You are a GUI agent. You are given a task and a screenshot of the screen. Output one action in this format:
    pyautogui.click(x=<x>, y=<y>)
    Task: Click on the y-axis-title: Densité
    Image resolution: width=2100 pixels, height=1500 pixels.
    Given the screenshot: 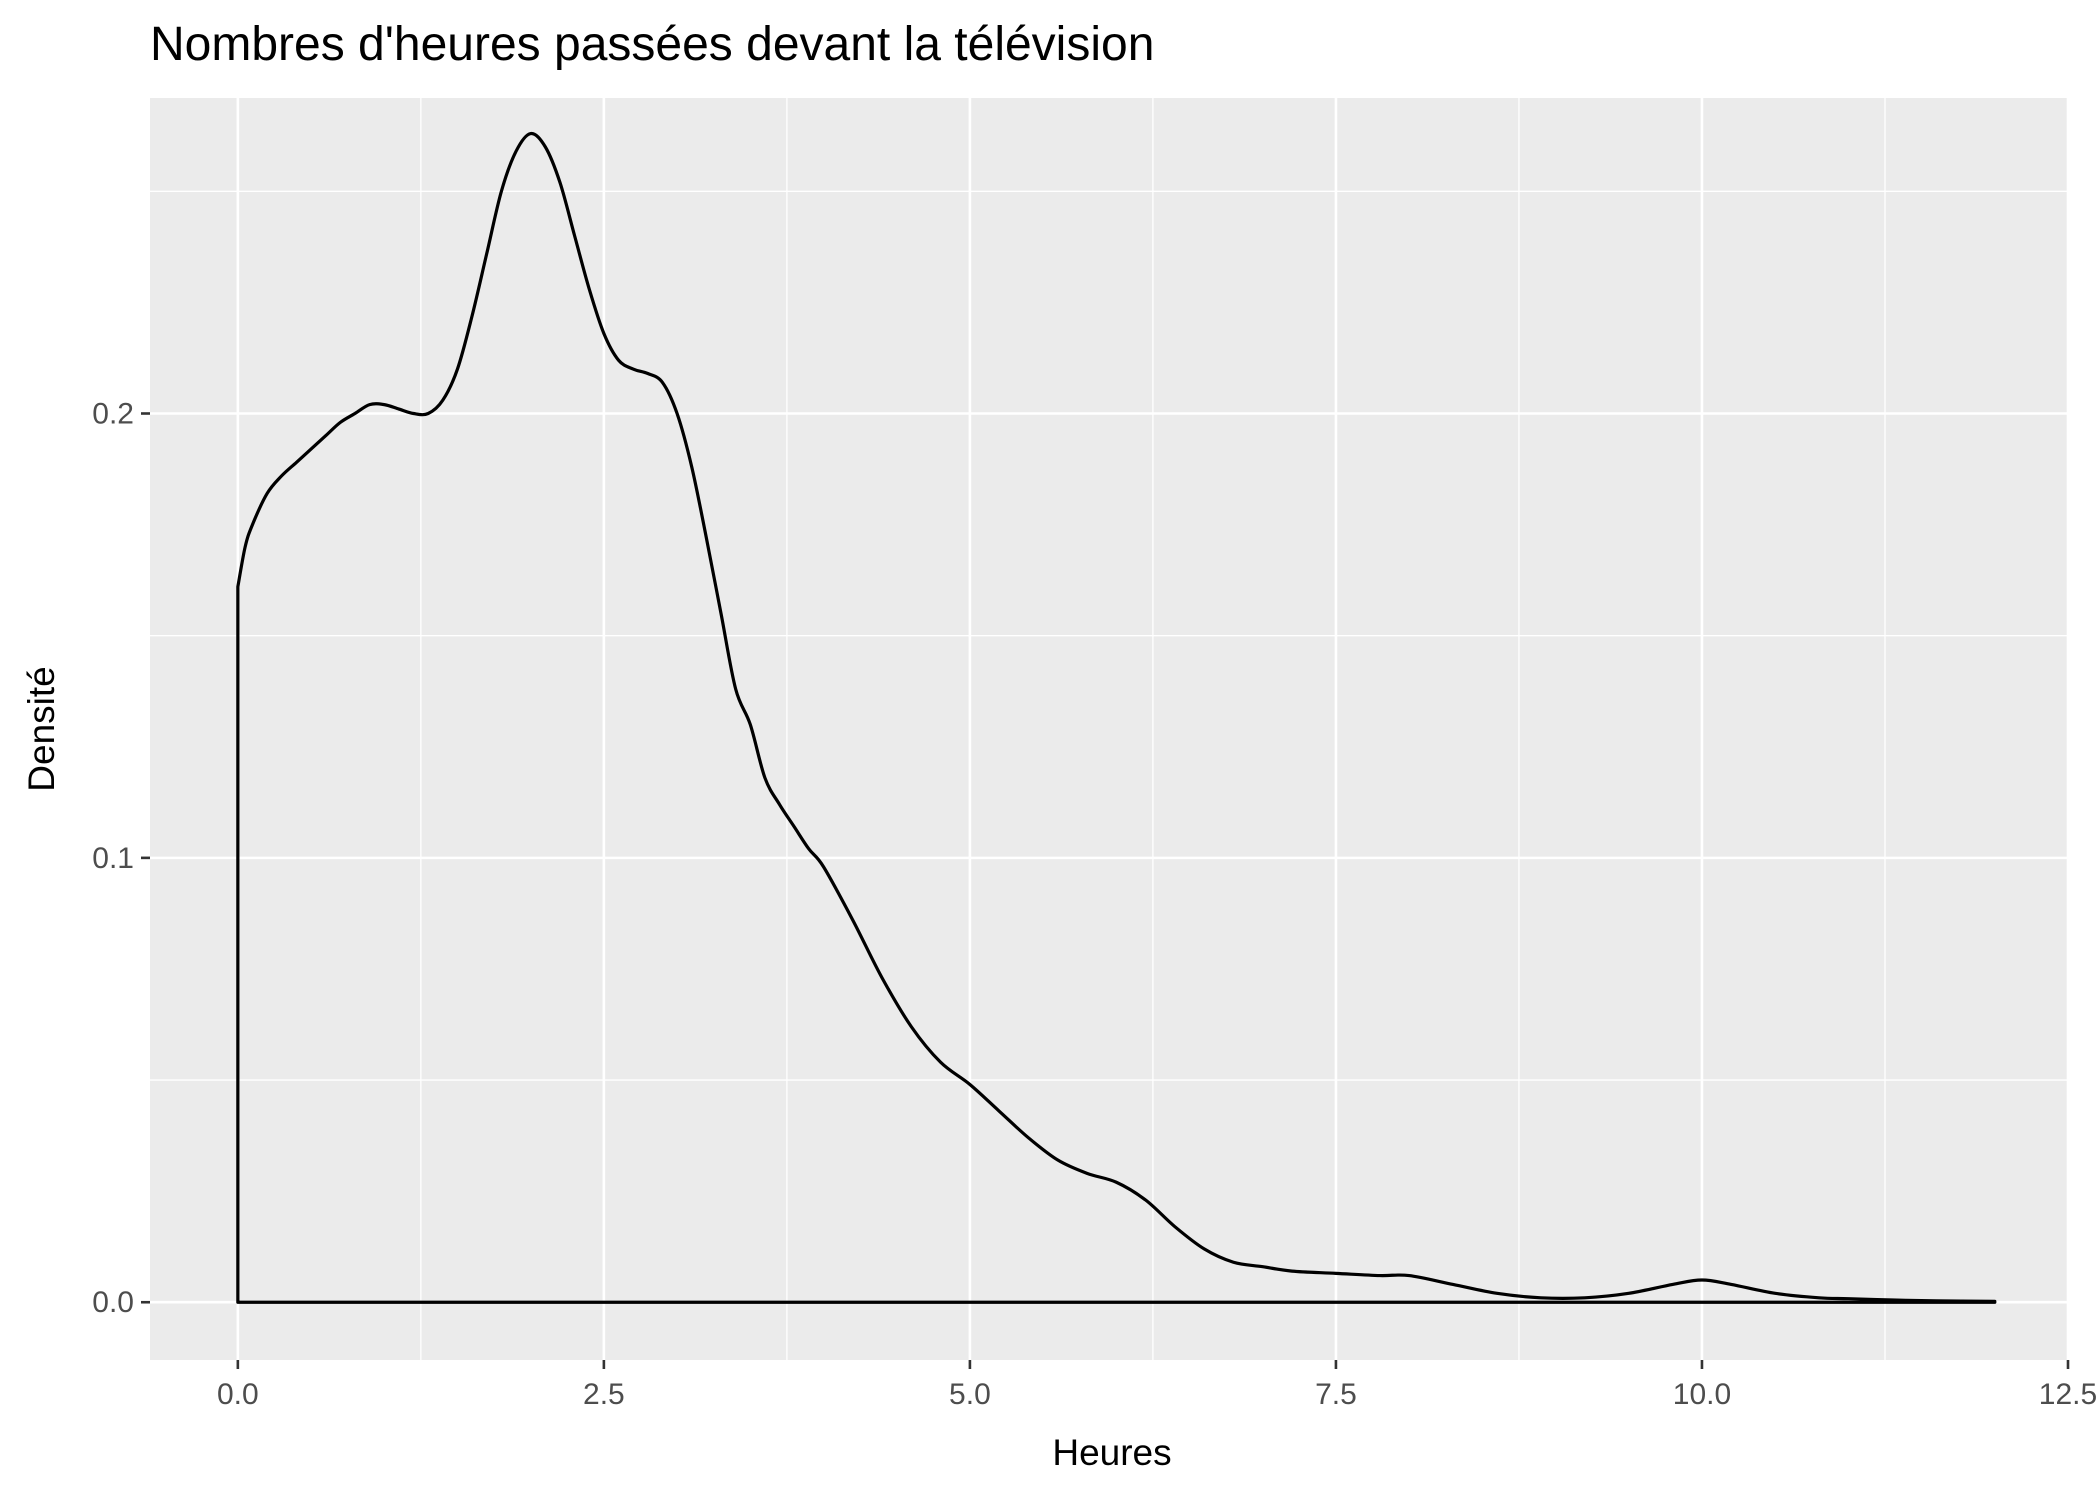 What is the action you would take?
    pyautogui.click(x=41, y=728)
    